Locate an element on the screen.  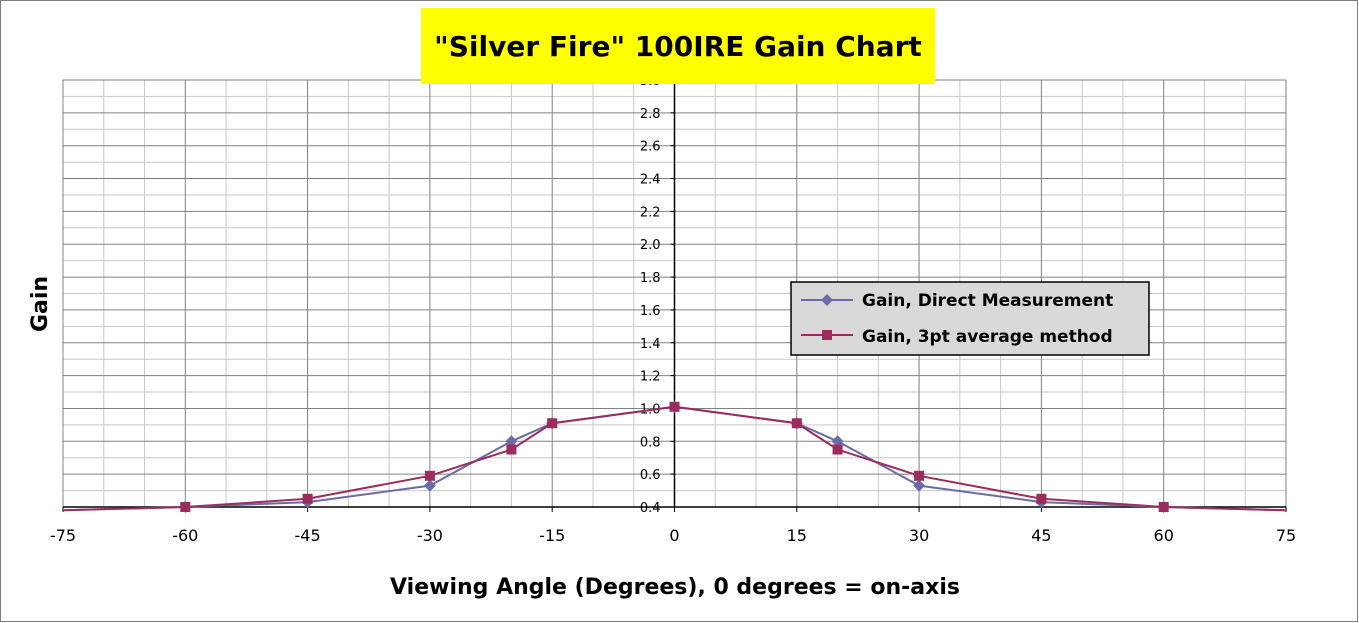
x-tick-label: -45 is located at coordinates (308, 535).